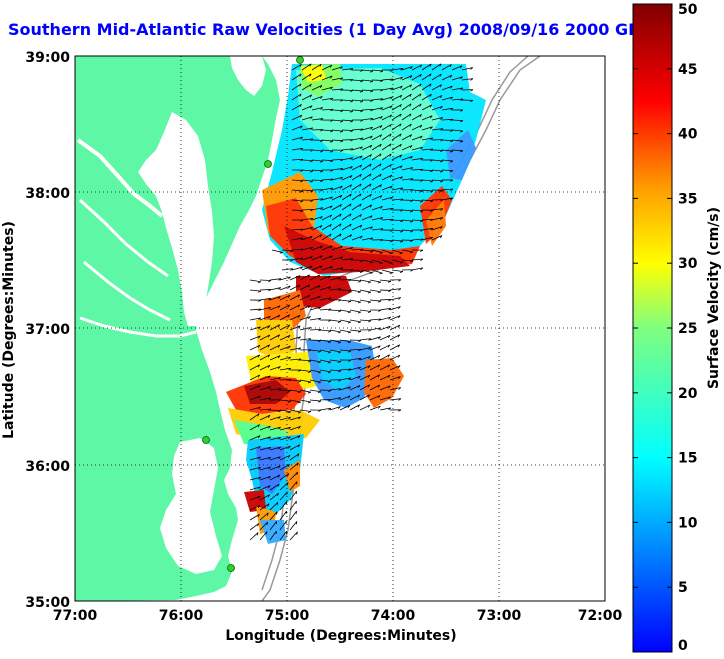 The height and width of the screenshot is (659, 724). Describe the element at coordinates (300, 60) in the screenshot. I see `station-marker` at that location.